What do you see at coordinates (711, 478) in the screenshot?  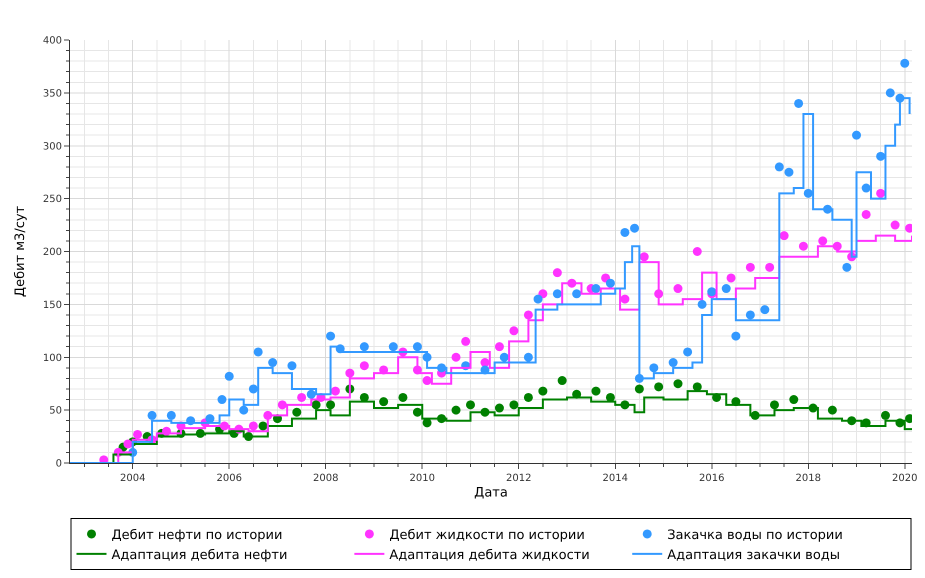 I see `x-tick-label: 2016` at bounding box center [711, 478].